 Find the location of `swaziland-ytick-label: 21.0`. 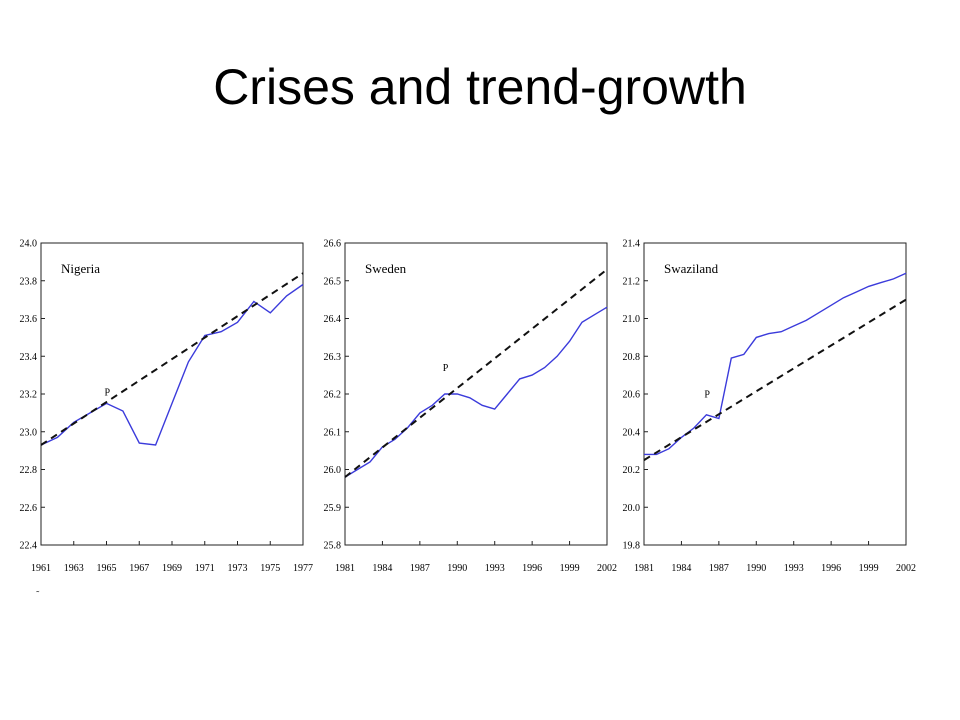

swaziland-ytick-label: 21.0 is located at coordinates (632, 319).